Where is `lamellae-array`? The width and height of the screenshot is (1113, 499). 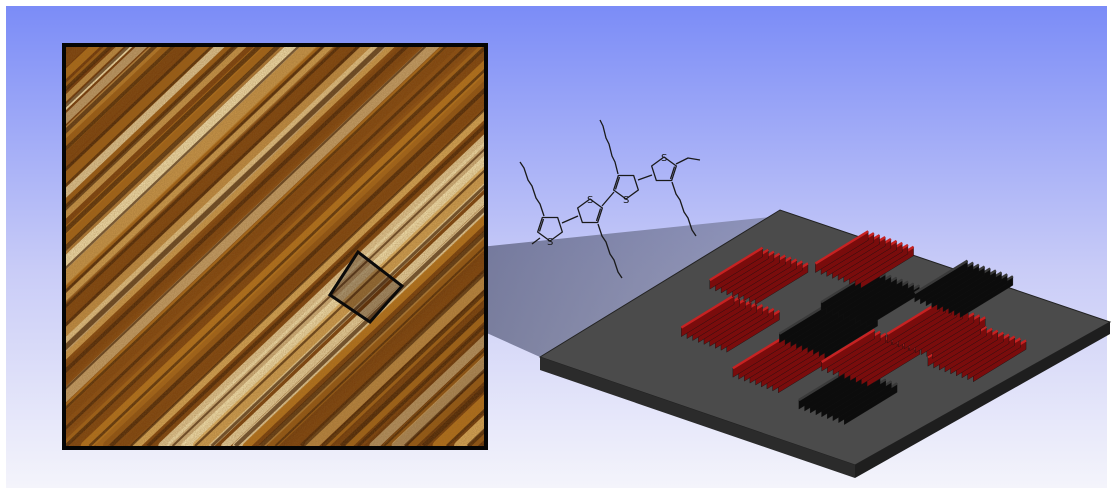
lamellae-array is located at coordinates (853, 327).